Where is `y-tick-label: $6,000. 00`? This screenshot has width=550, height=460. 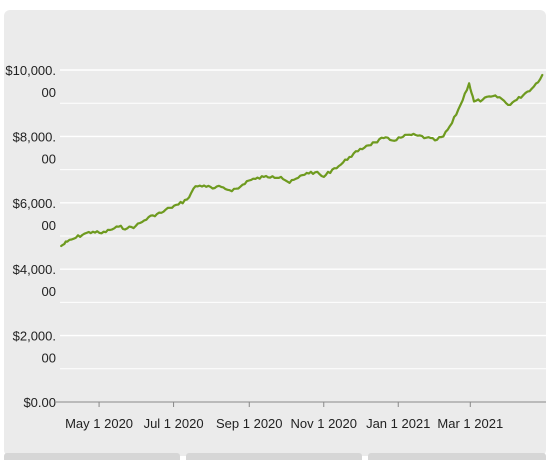
y-tick-label: $6,000. 00 is located at coordinates (34, 214).